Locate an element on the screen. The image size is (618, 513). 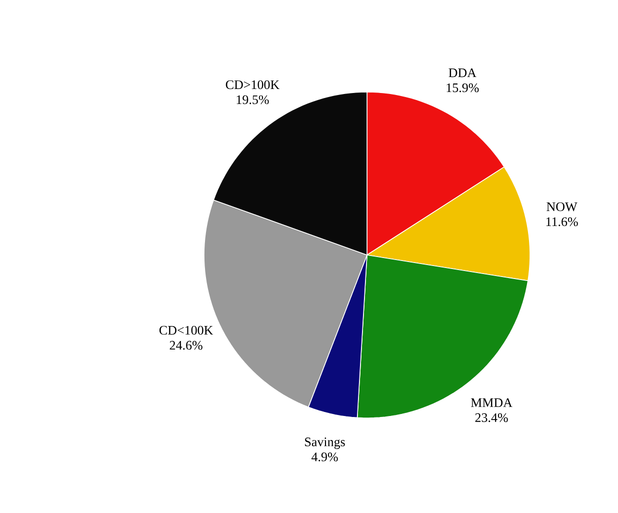
slice-label: MMDA is located at coordinates (491, 402).